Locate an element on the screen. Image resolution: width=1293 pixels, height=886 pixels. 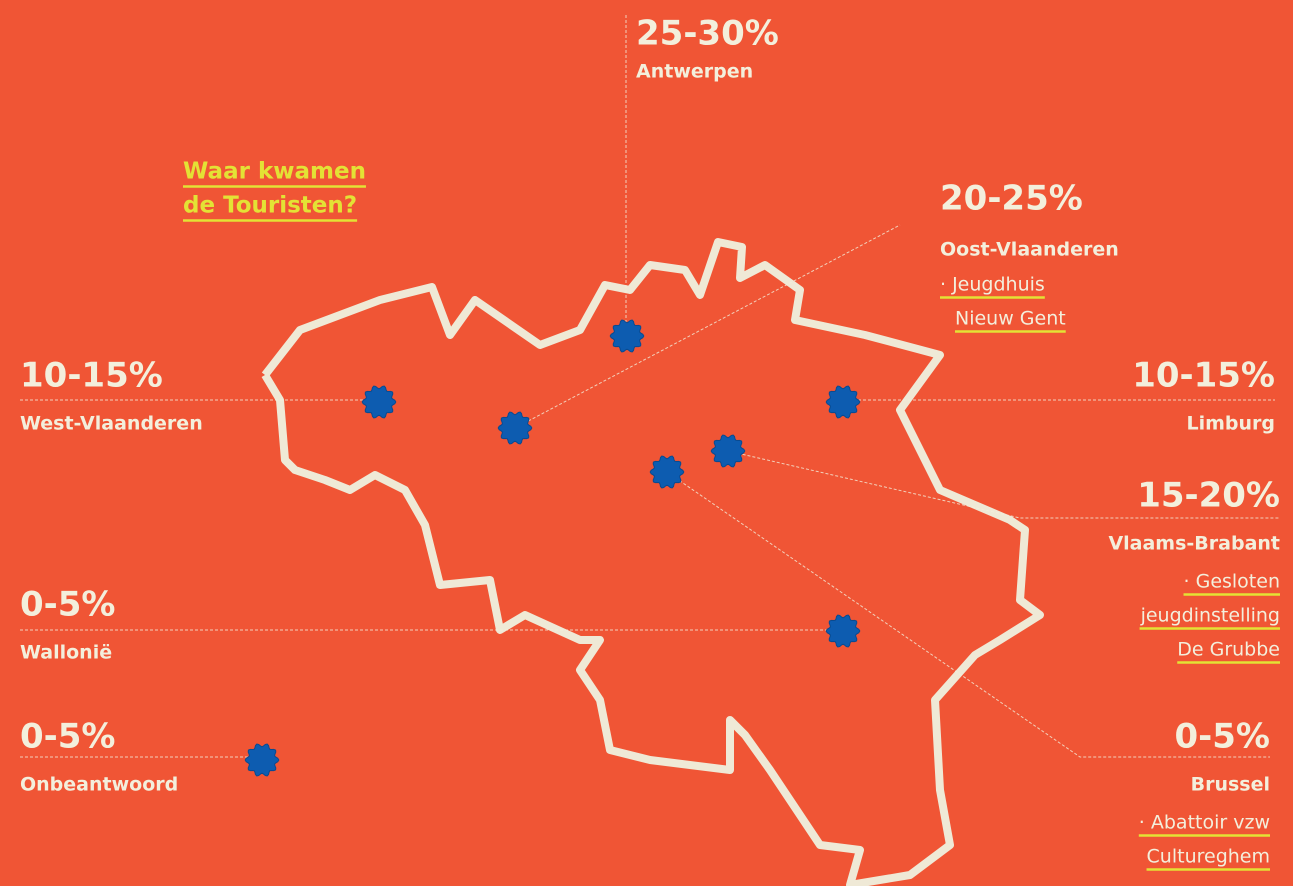
region-name: Limburg is located at coordinates (1230, 424).